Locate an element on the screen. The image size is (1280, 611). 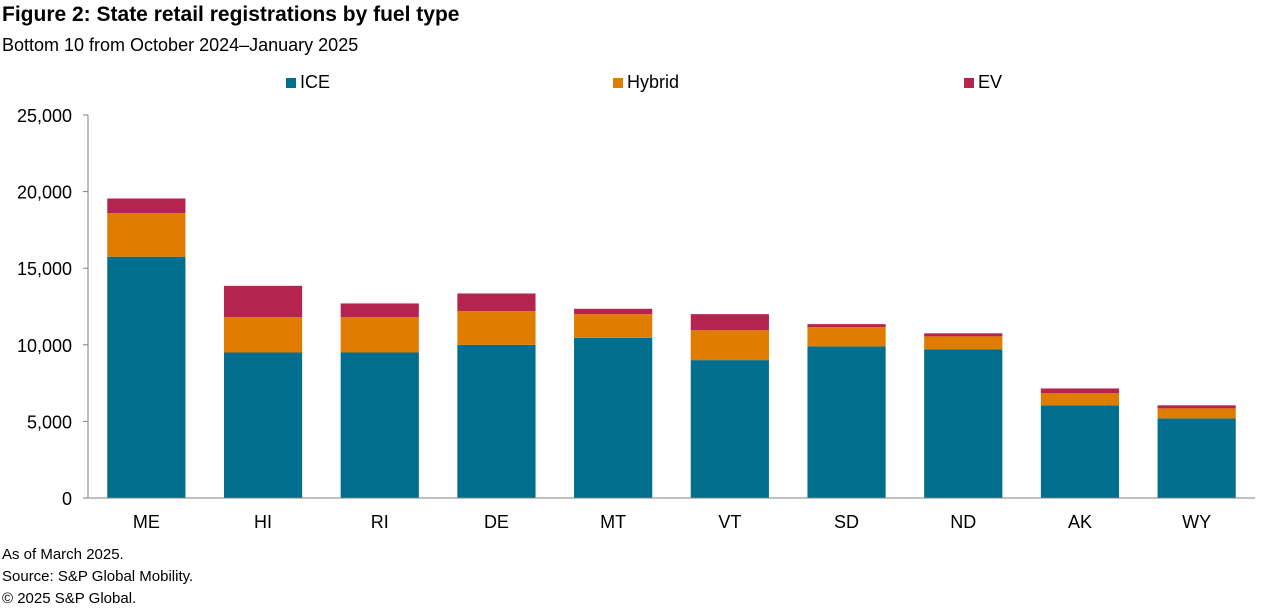
bar-ice-ri is located at coordinates (379, 425).